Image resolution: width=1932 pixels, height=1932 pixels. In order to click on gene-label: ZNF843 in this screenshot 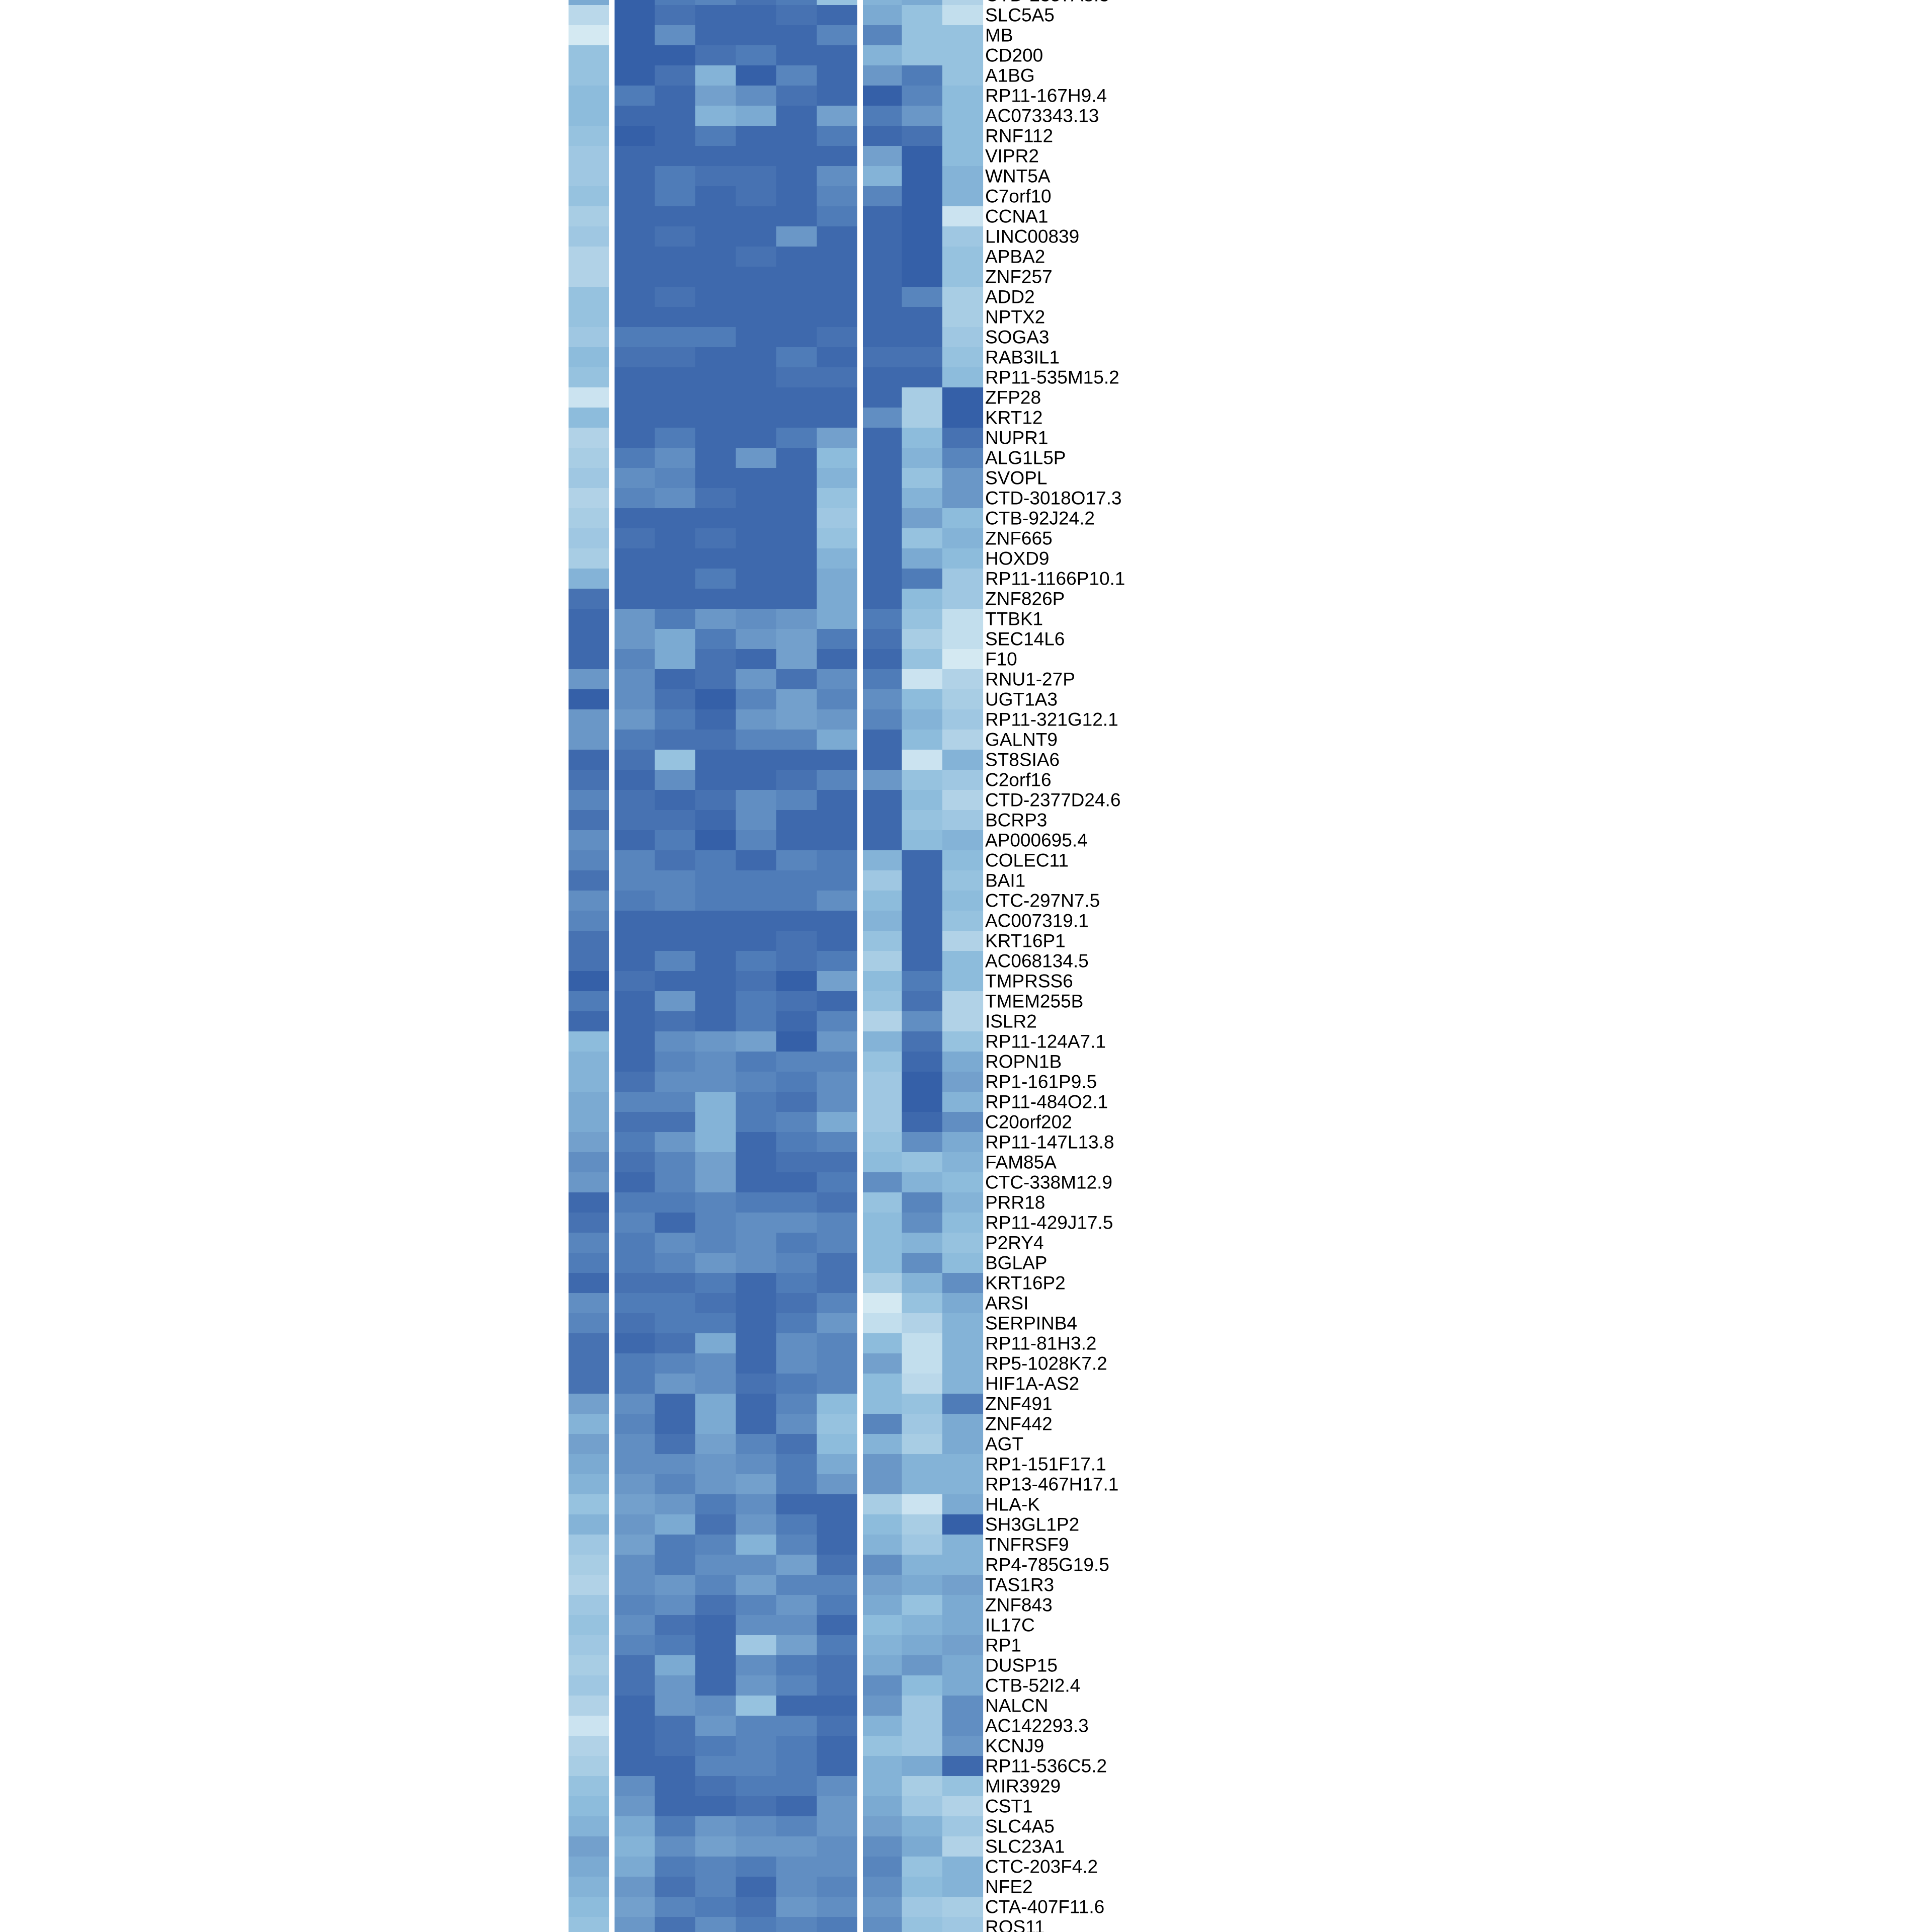, I will do `click(1019, 1605)`.